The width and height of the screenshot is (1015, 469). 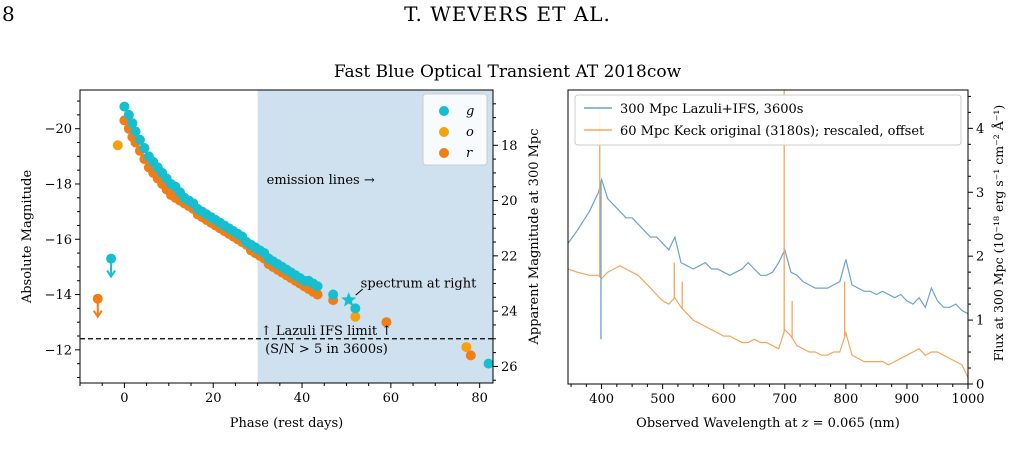 What do you see at coordinates (662, 399) in the screenshot?
I see `x-tick-label: 500` at bounding box center [662, 399].